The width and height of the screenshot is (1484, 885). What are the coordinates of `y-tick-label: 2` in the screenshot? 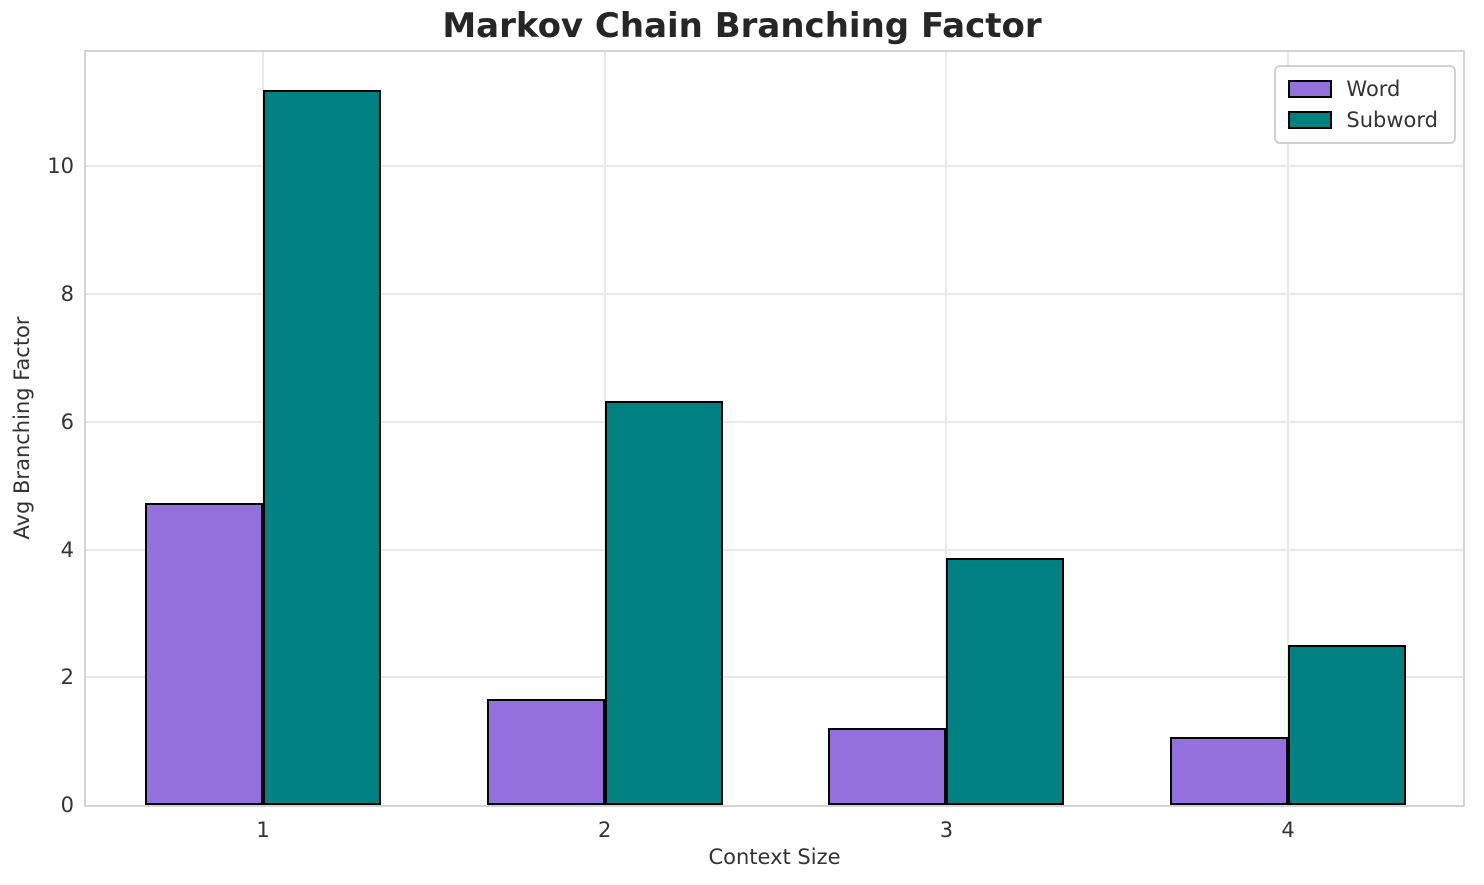 It's located at (67, 677).